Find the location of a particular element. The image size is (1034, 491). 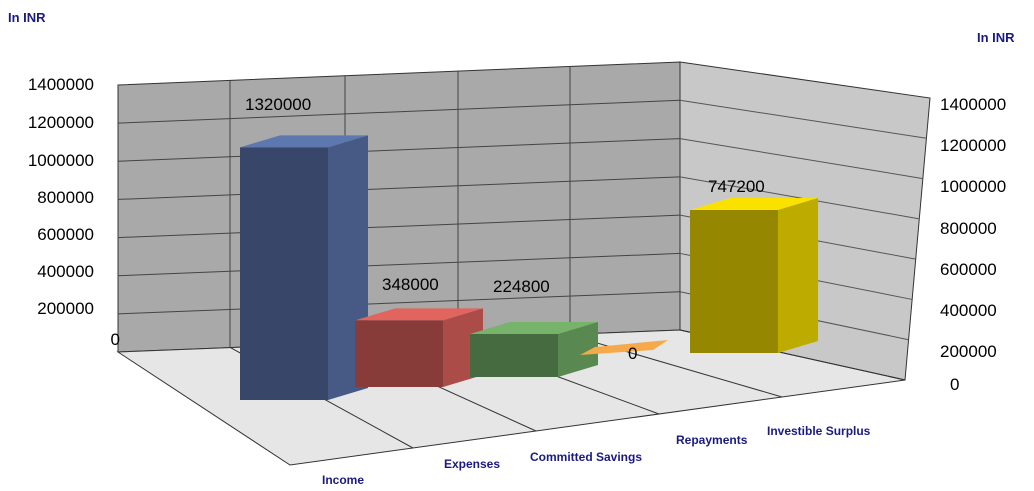

right-tick-label: 600000 is located at coordinates (968, 269).